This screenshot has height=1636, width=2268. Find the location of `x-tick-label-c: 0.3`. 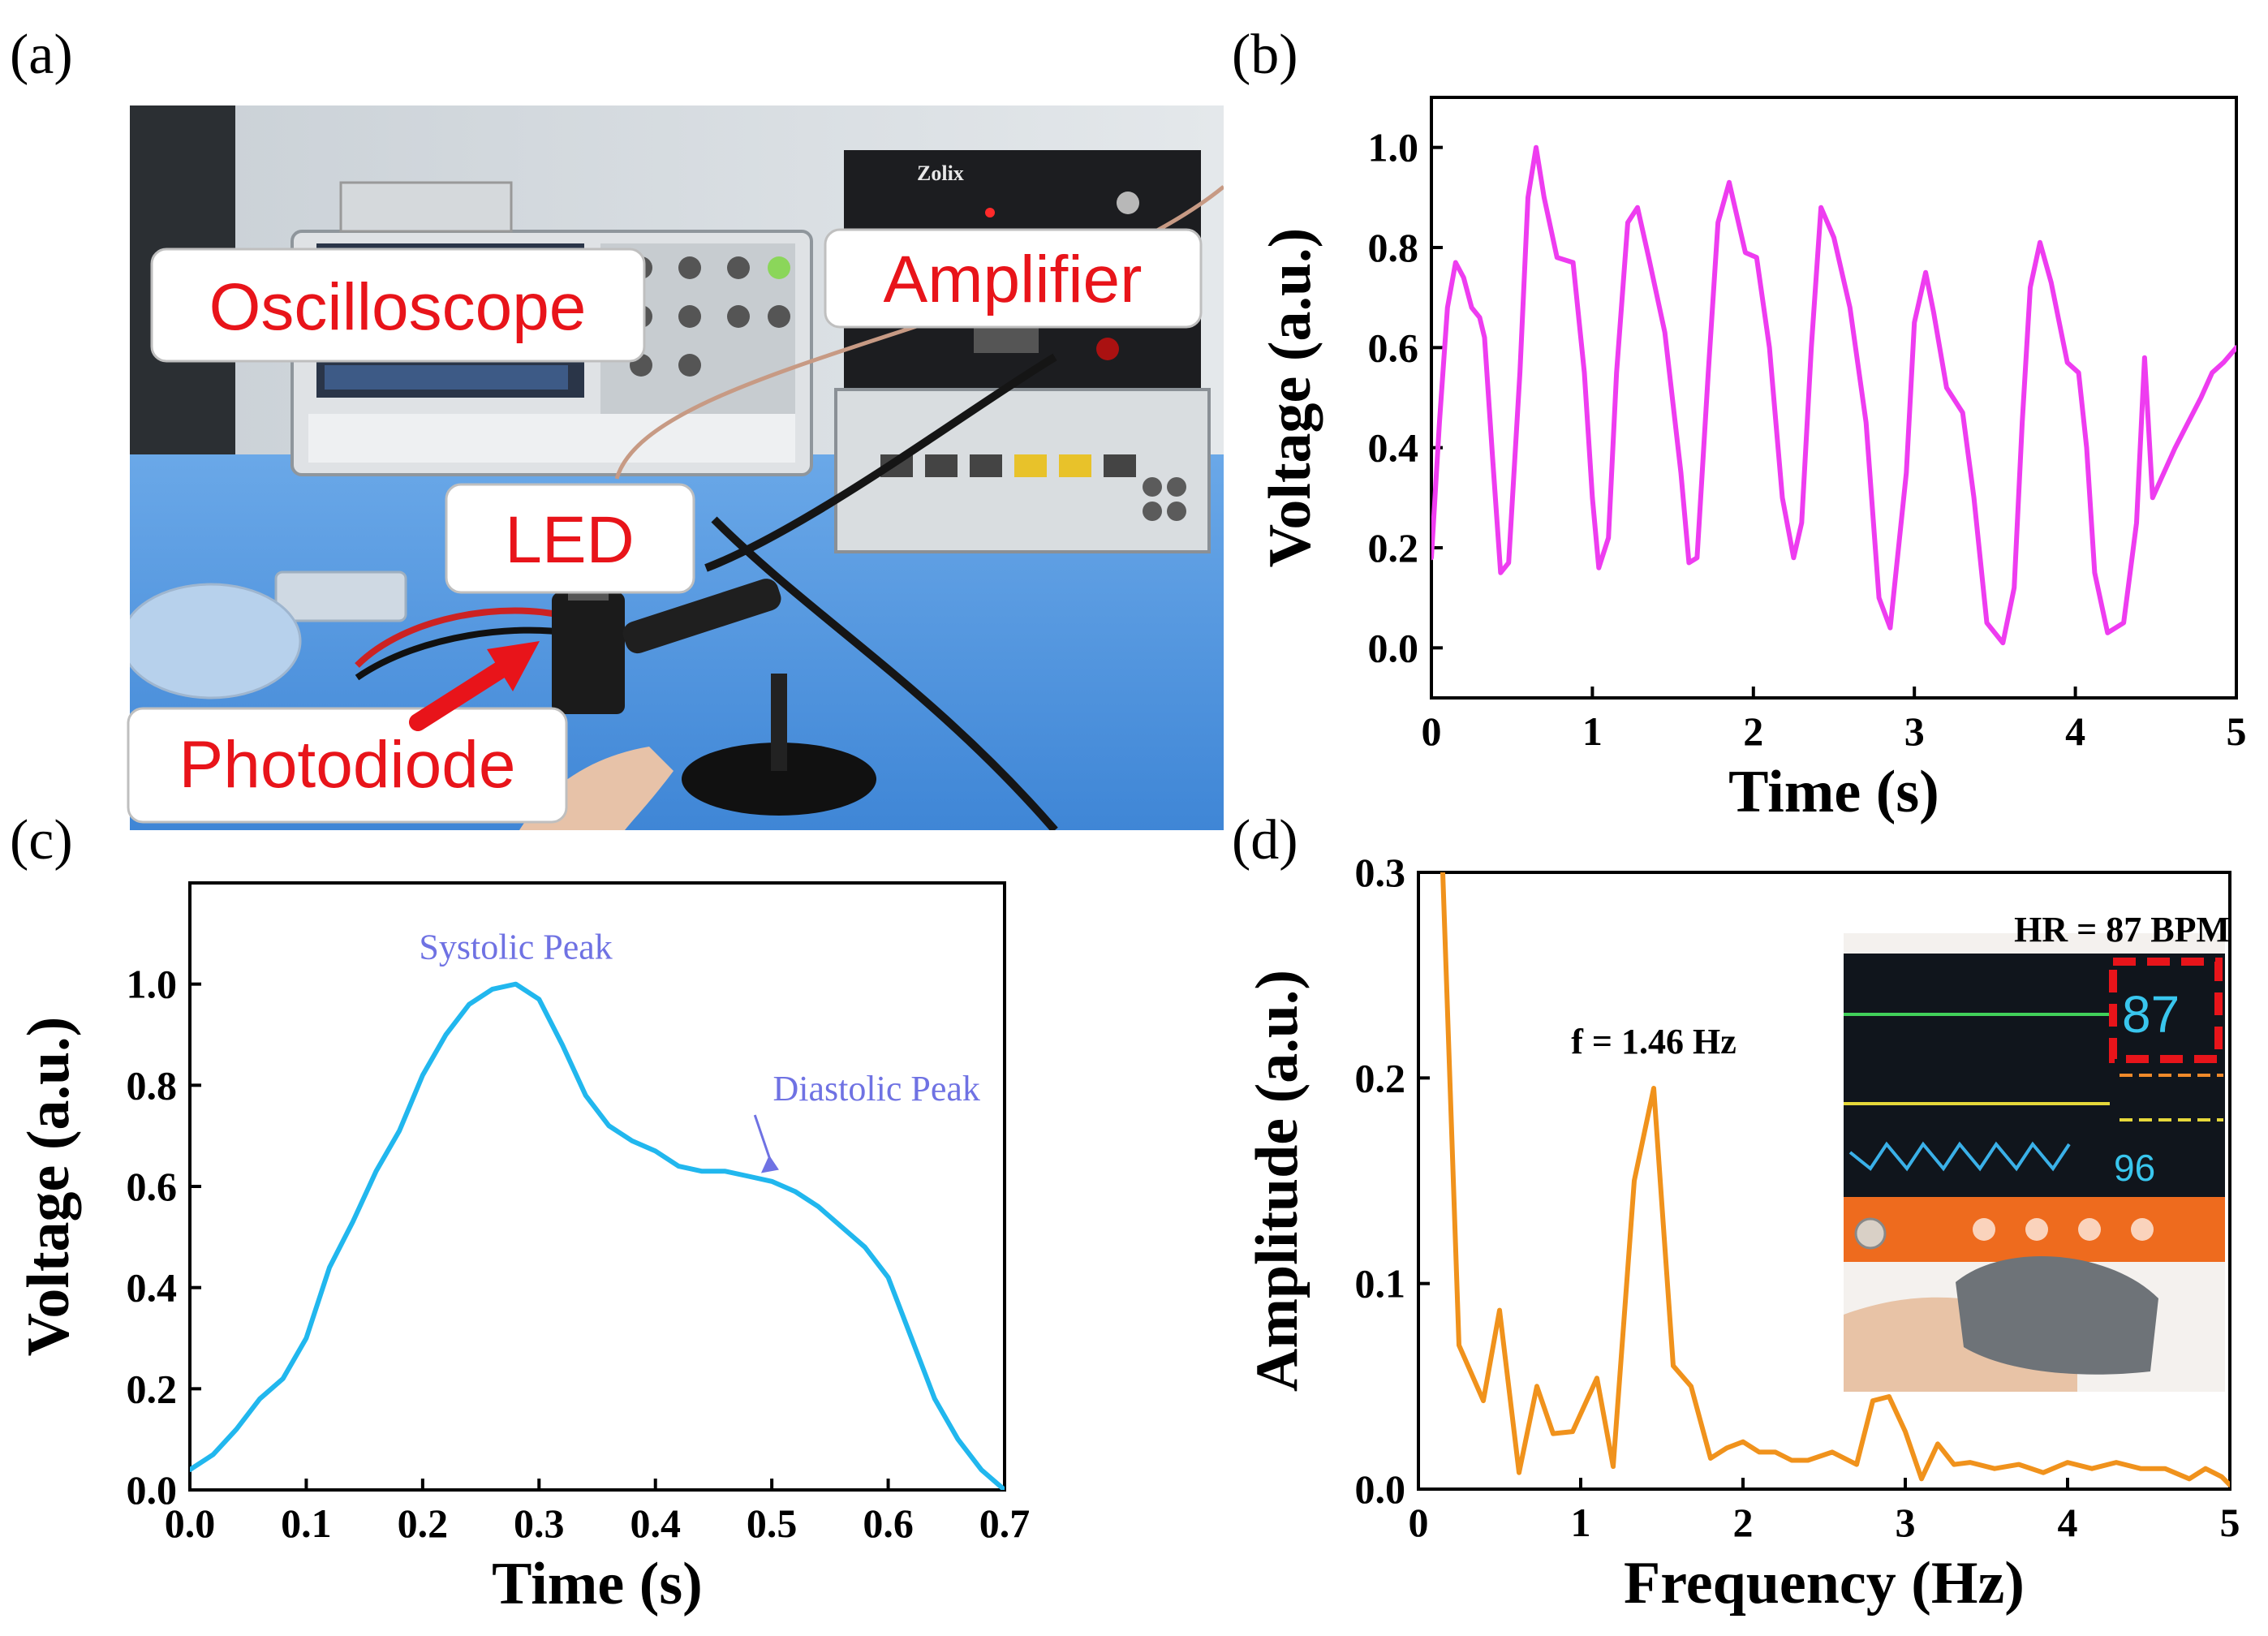

x-tick-label-c: 0.3 is located at coordinates (539, 1523).